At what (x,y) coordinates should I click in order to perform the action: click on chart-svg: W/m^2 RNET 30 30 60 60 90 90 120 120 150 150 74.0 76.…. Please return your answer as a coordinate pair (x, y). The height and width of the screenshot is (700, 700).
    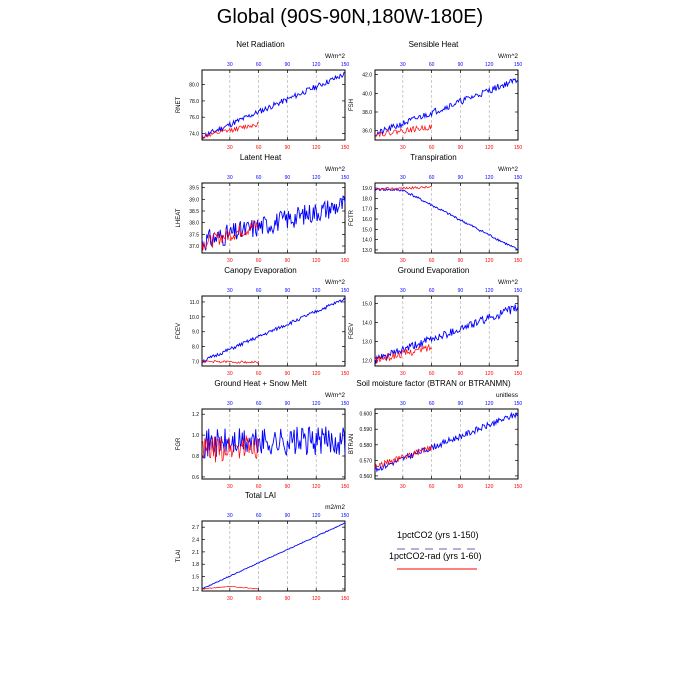
    Looking at the image, I should click on (263, 102).